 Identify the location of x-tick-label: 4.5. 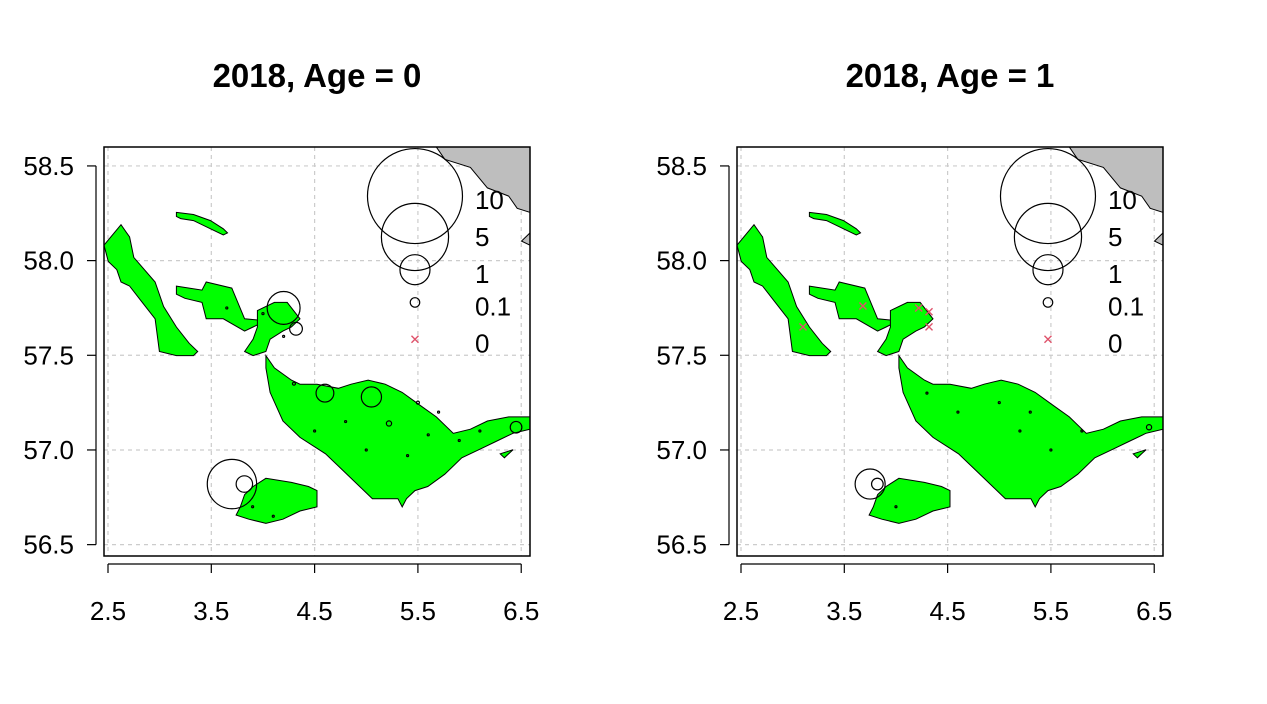
(315, 611).